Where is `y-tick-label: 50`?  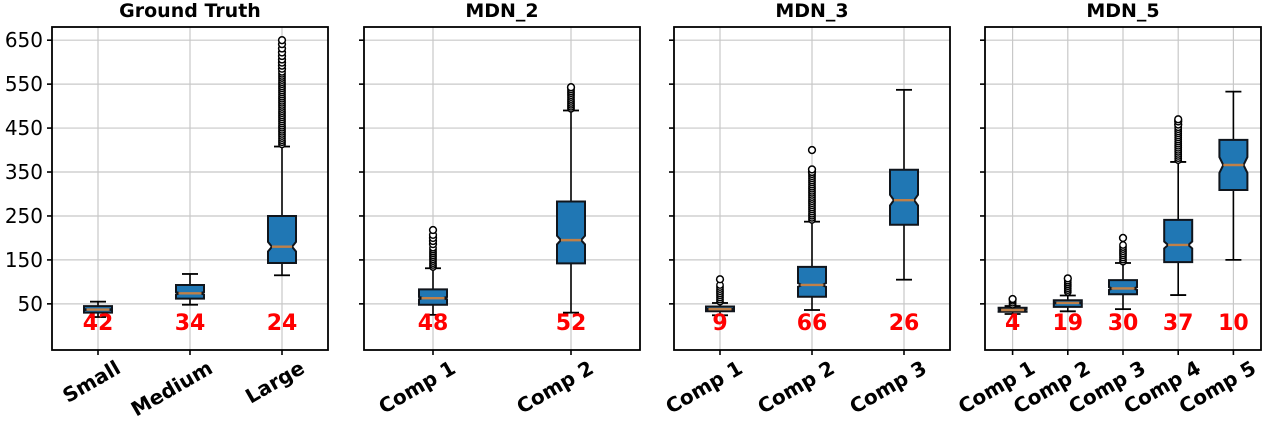 y-tick-label: 50 is located at coordinates (30, 304).